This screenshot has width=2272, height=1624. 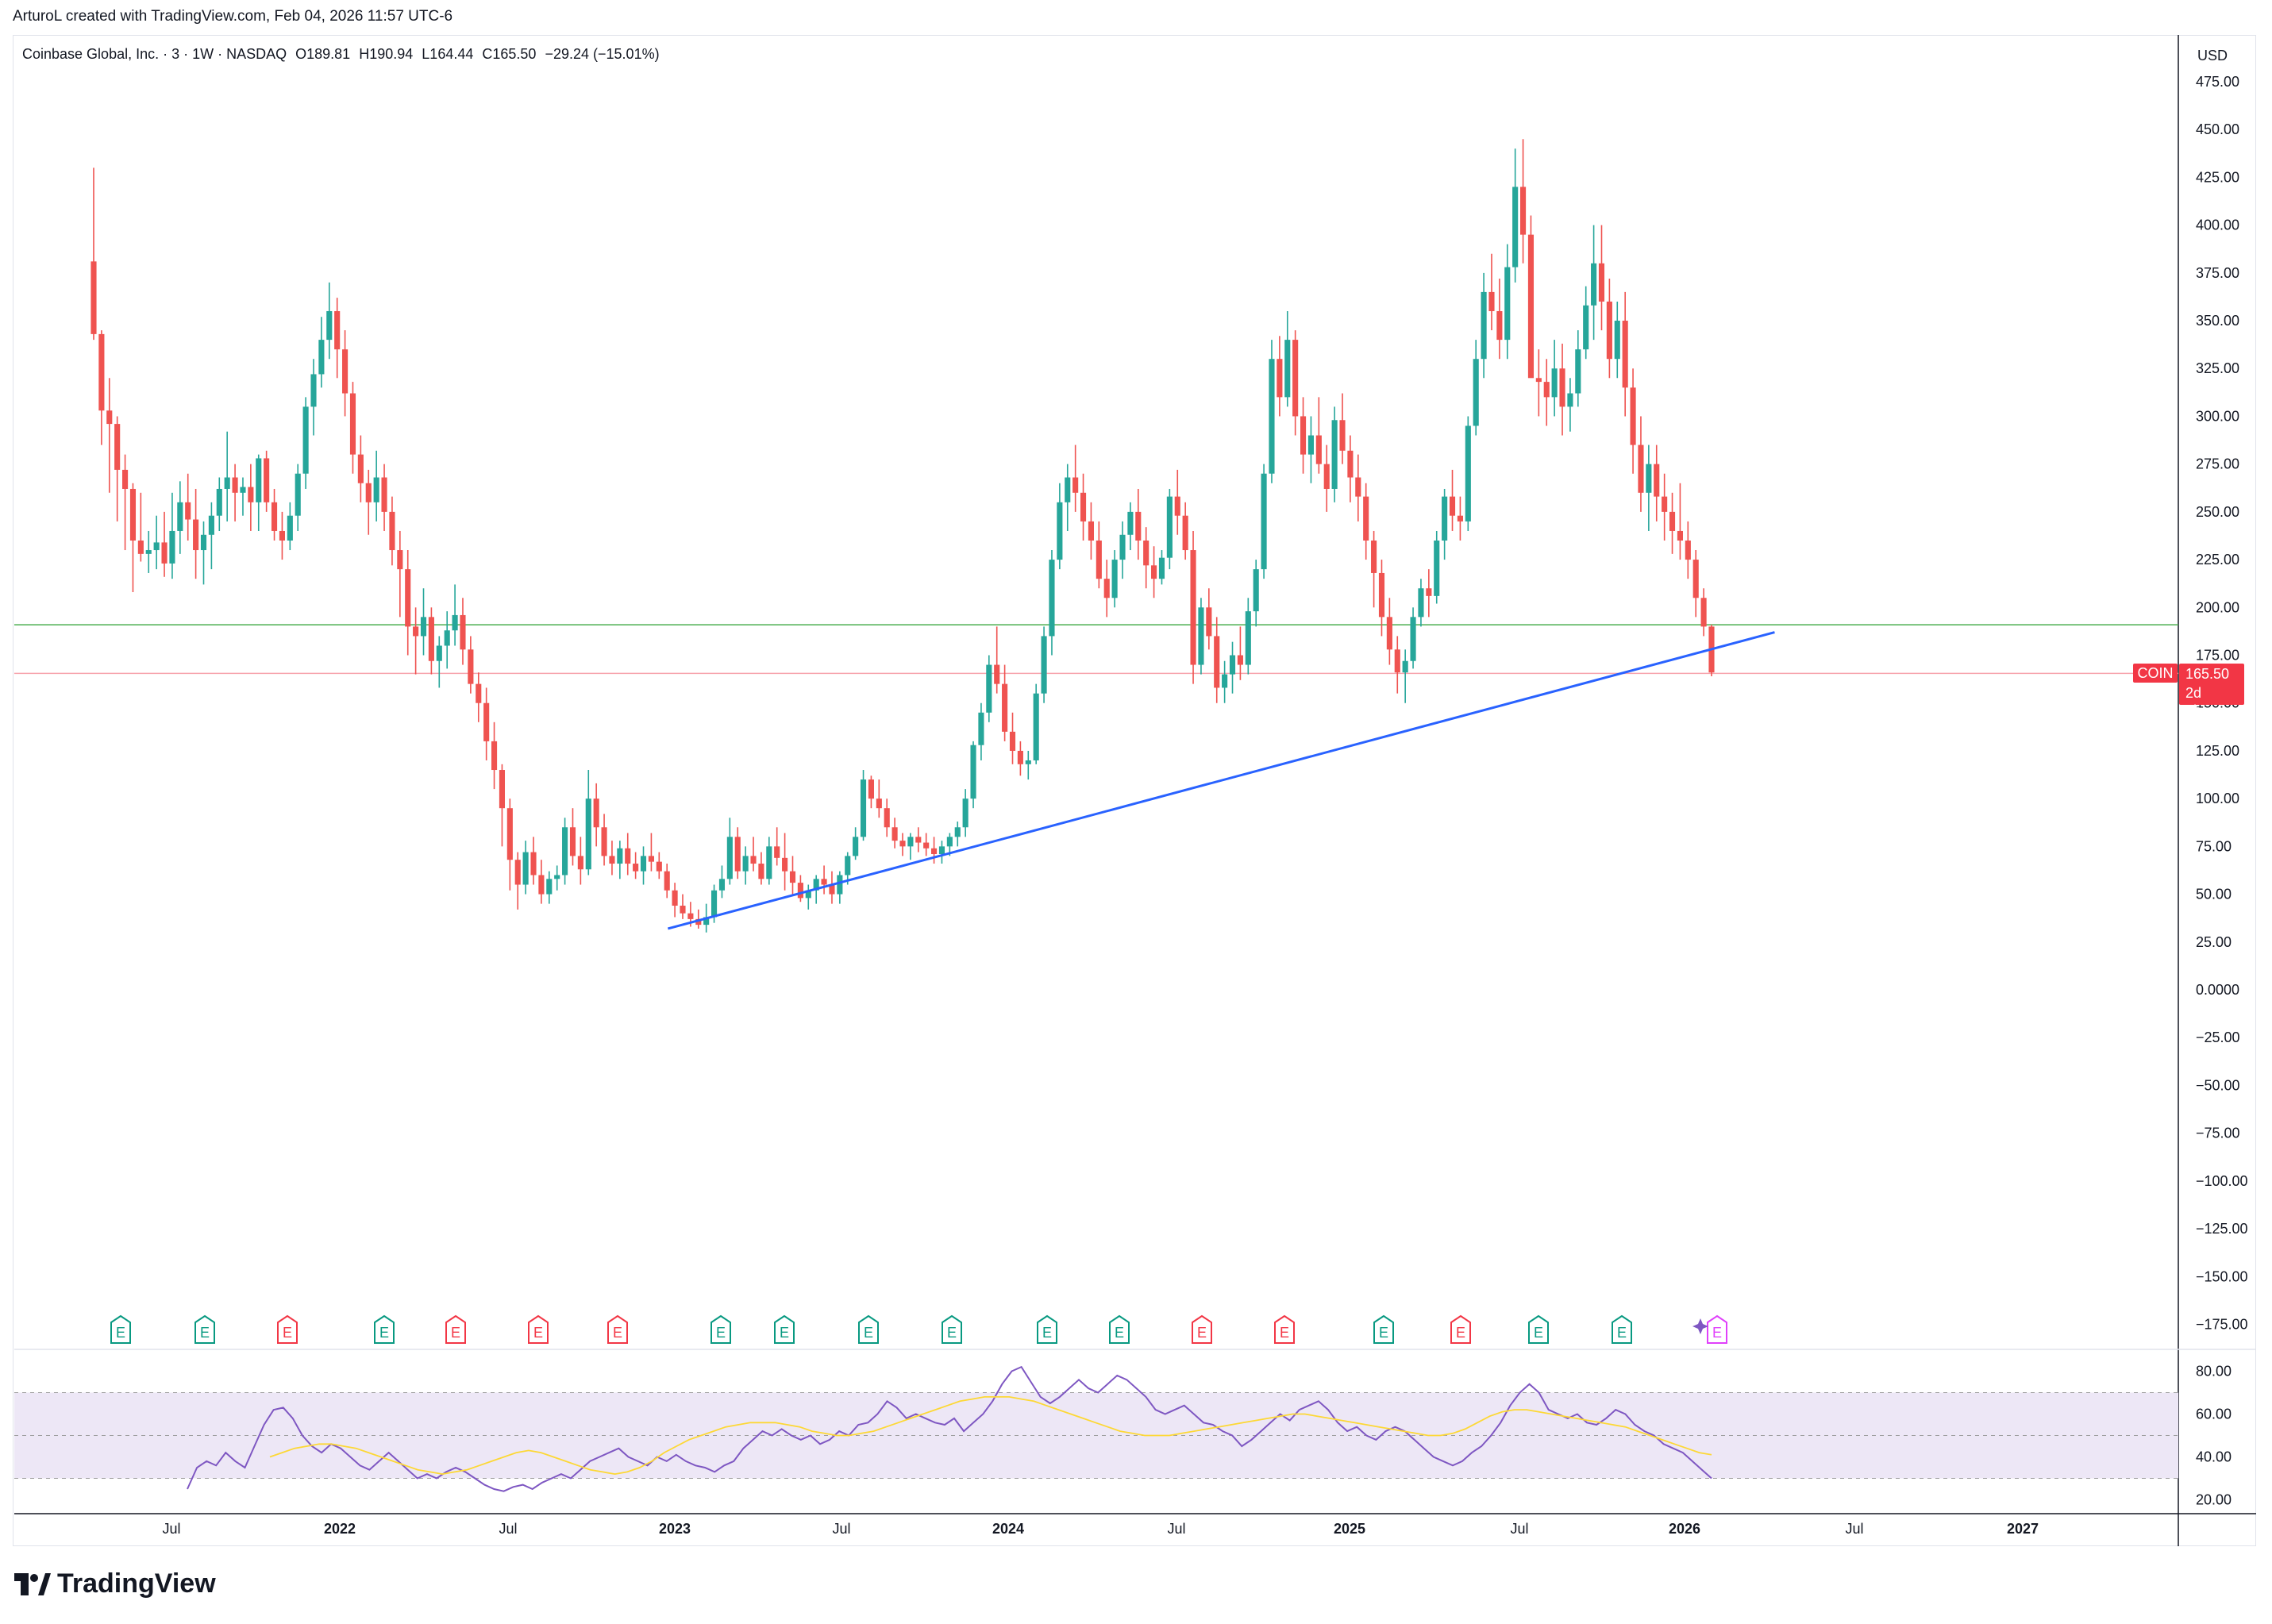 What do you see at coordinates (115, 1583) in the screenshot?
I see `tradingview-brand: TradingView` at bounding box center [115, 1583].